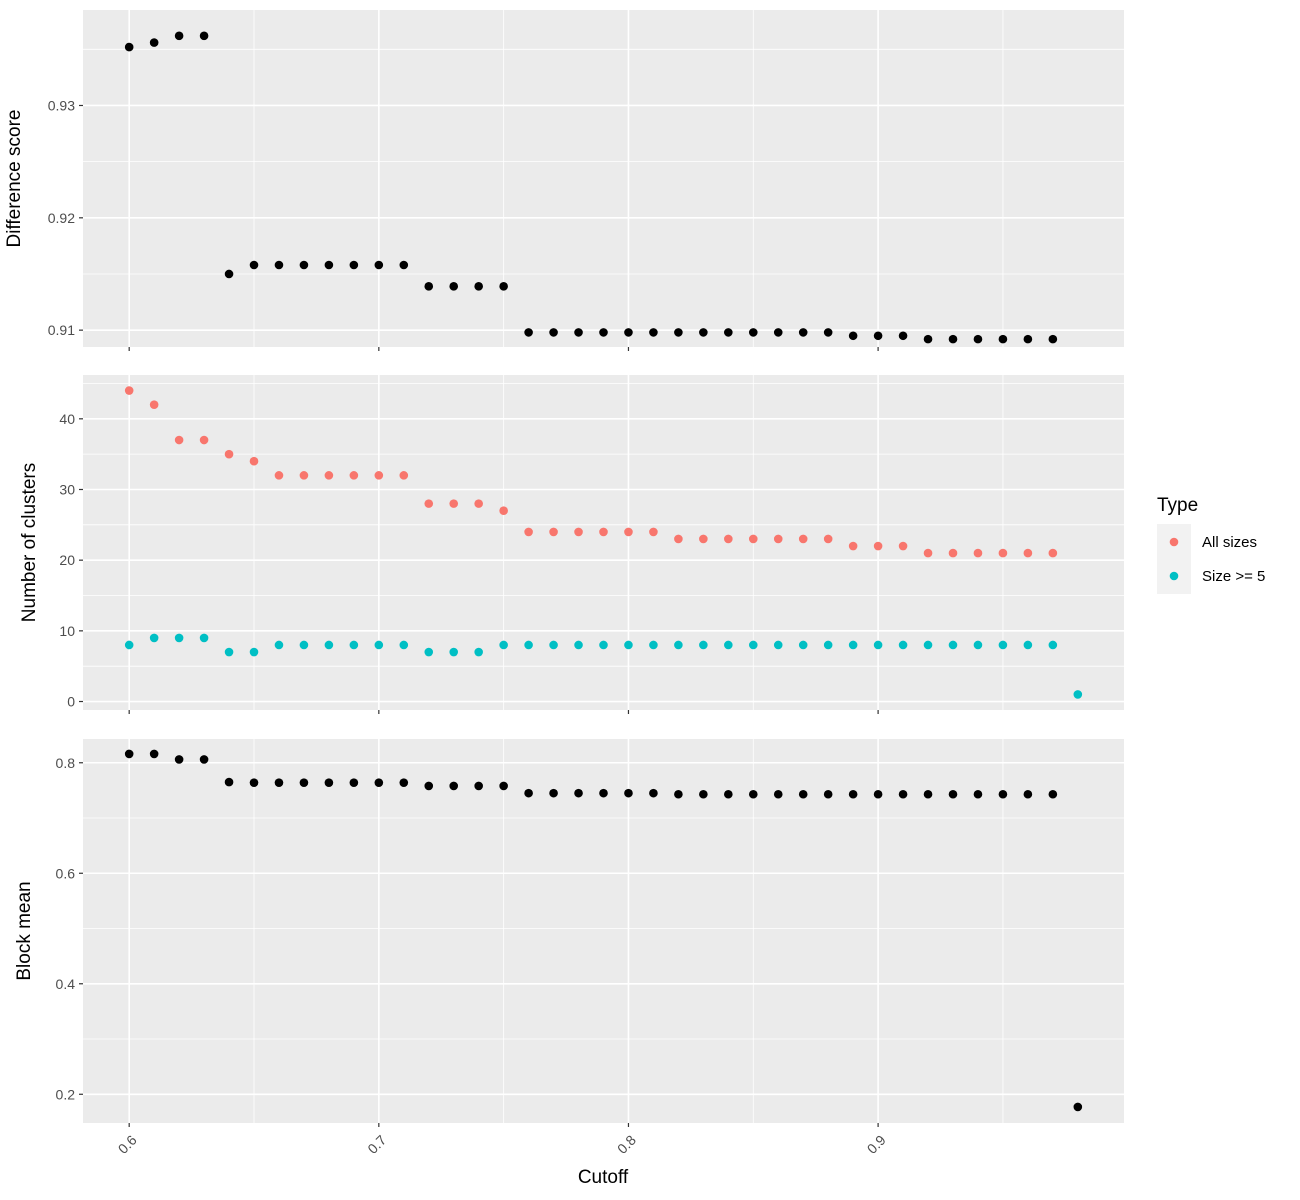 The image size is (1300, 1200). What do you see at coordinates (1174, 542) in the screenshot?
I see `legend-key-all-sizes` at bounding box center [1174, 542].